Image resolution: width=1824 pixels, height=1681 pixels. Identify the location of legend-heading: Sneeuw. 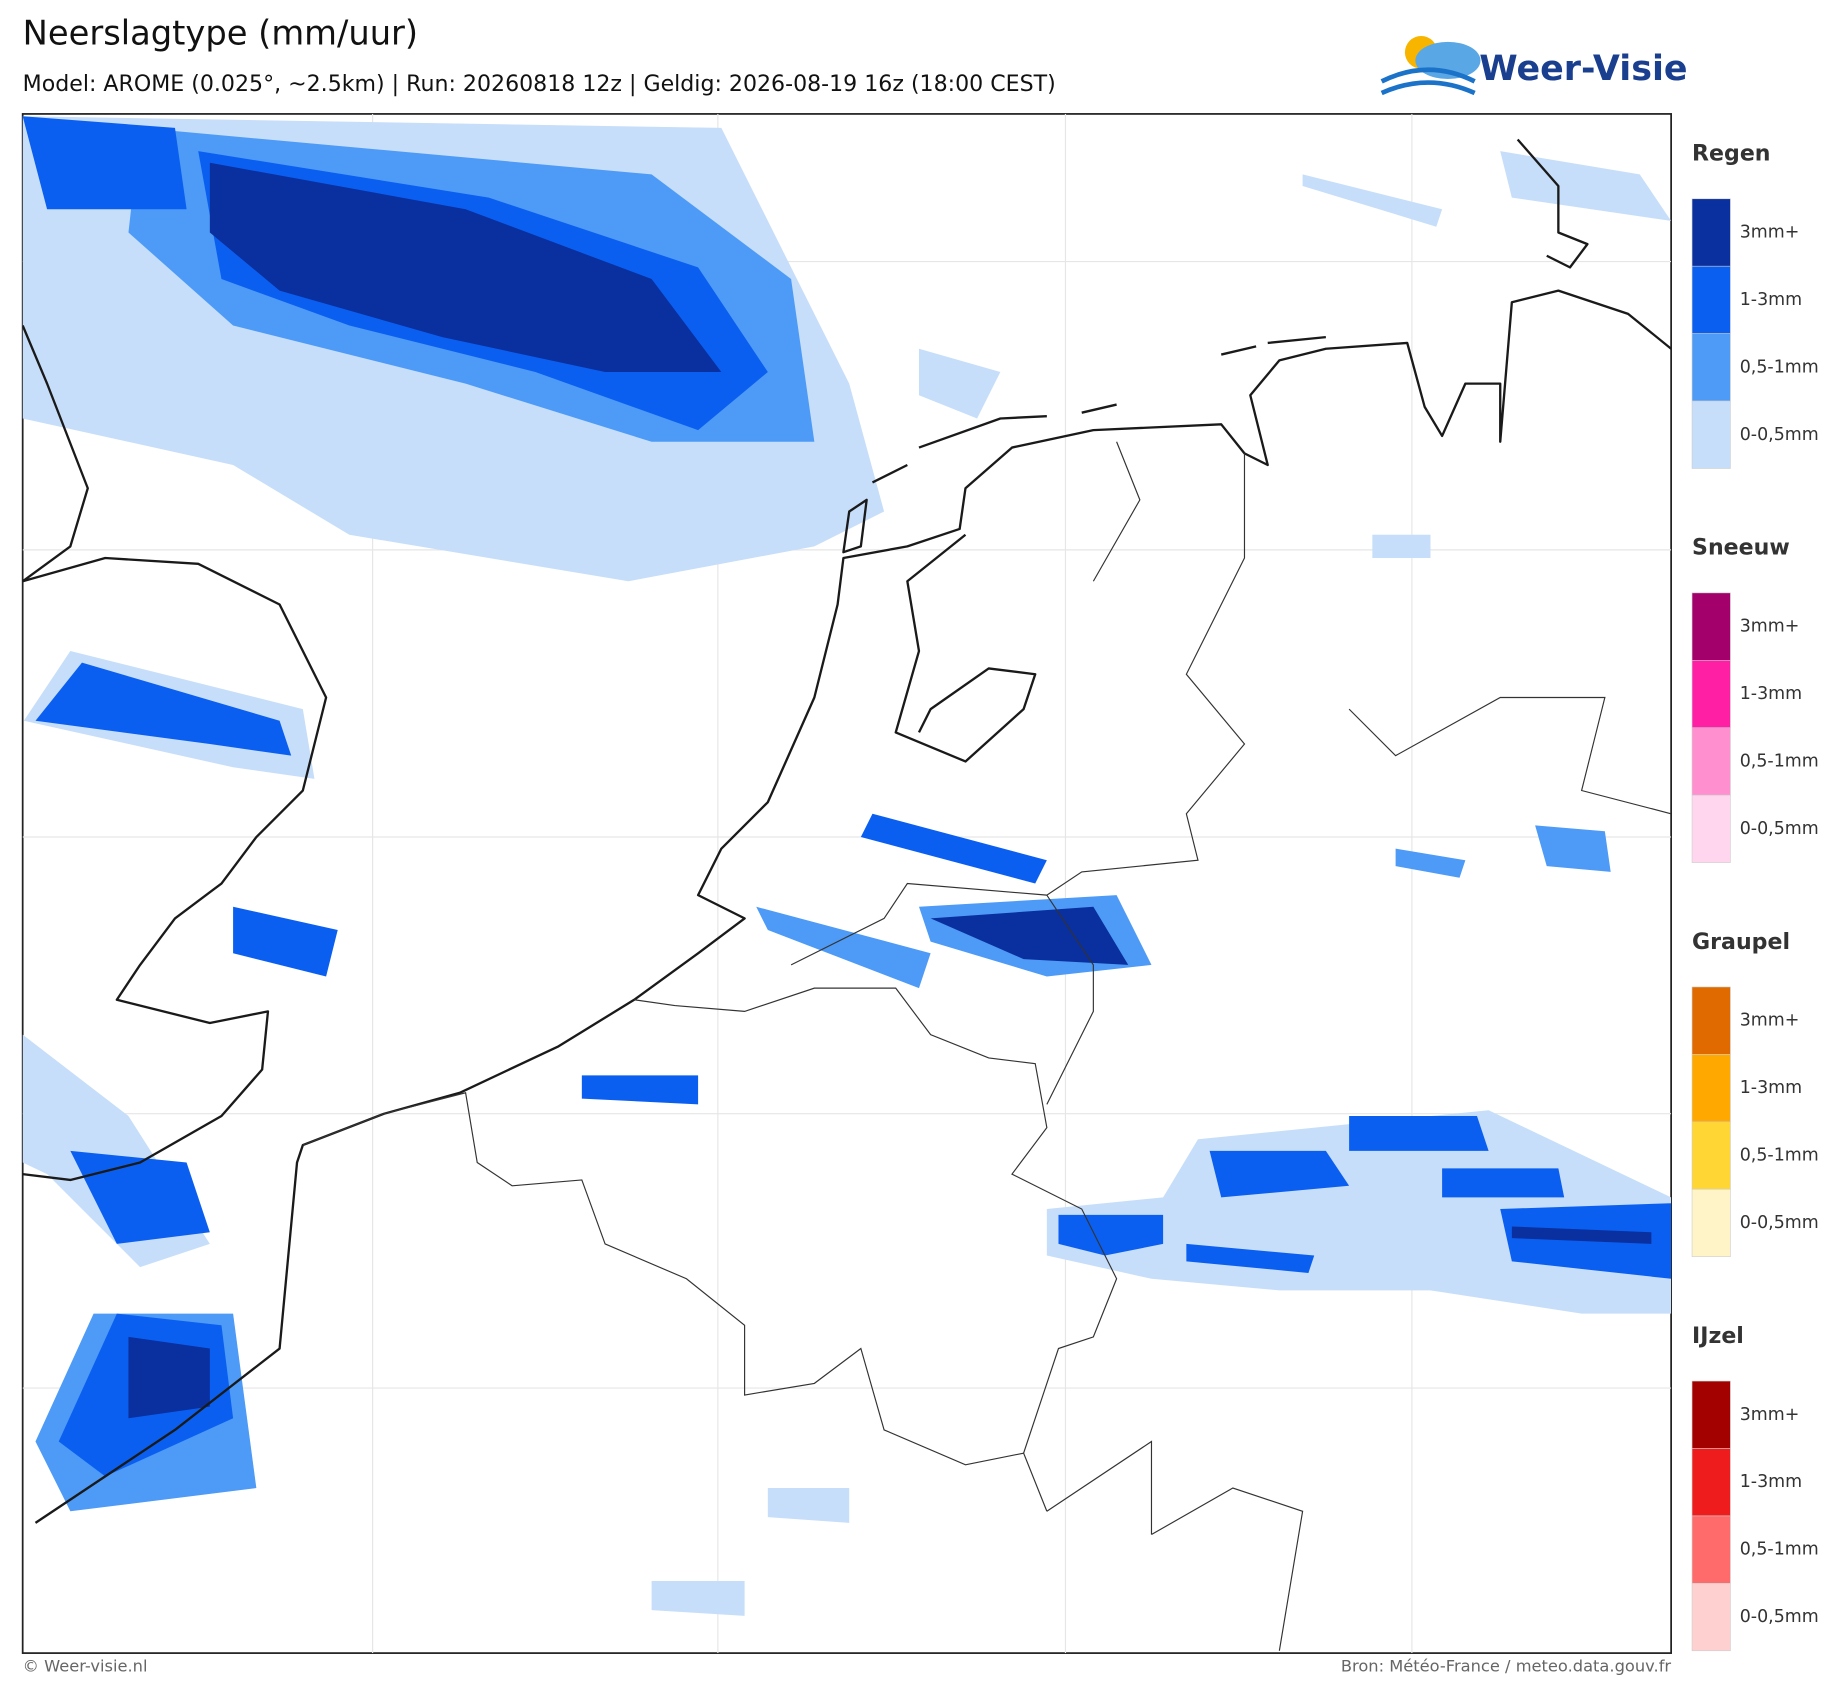
(1741, 548).